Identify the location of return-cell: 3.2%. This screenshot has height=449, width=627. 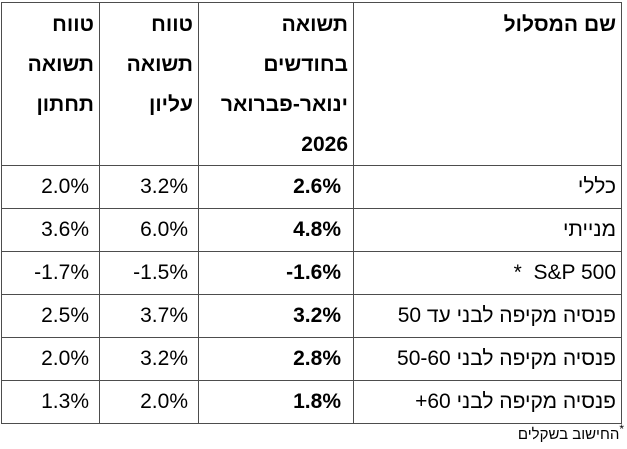
(276, 316).